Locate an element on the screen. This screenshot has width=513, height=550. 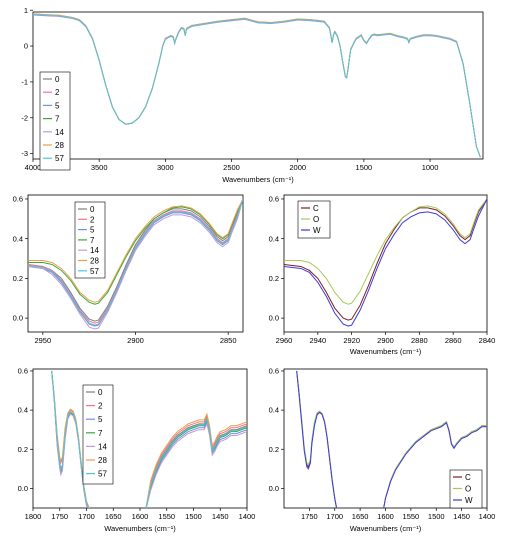
x-tick-label: 2900 is located at coordinates (385, 340).